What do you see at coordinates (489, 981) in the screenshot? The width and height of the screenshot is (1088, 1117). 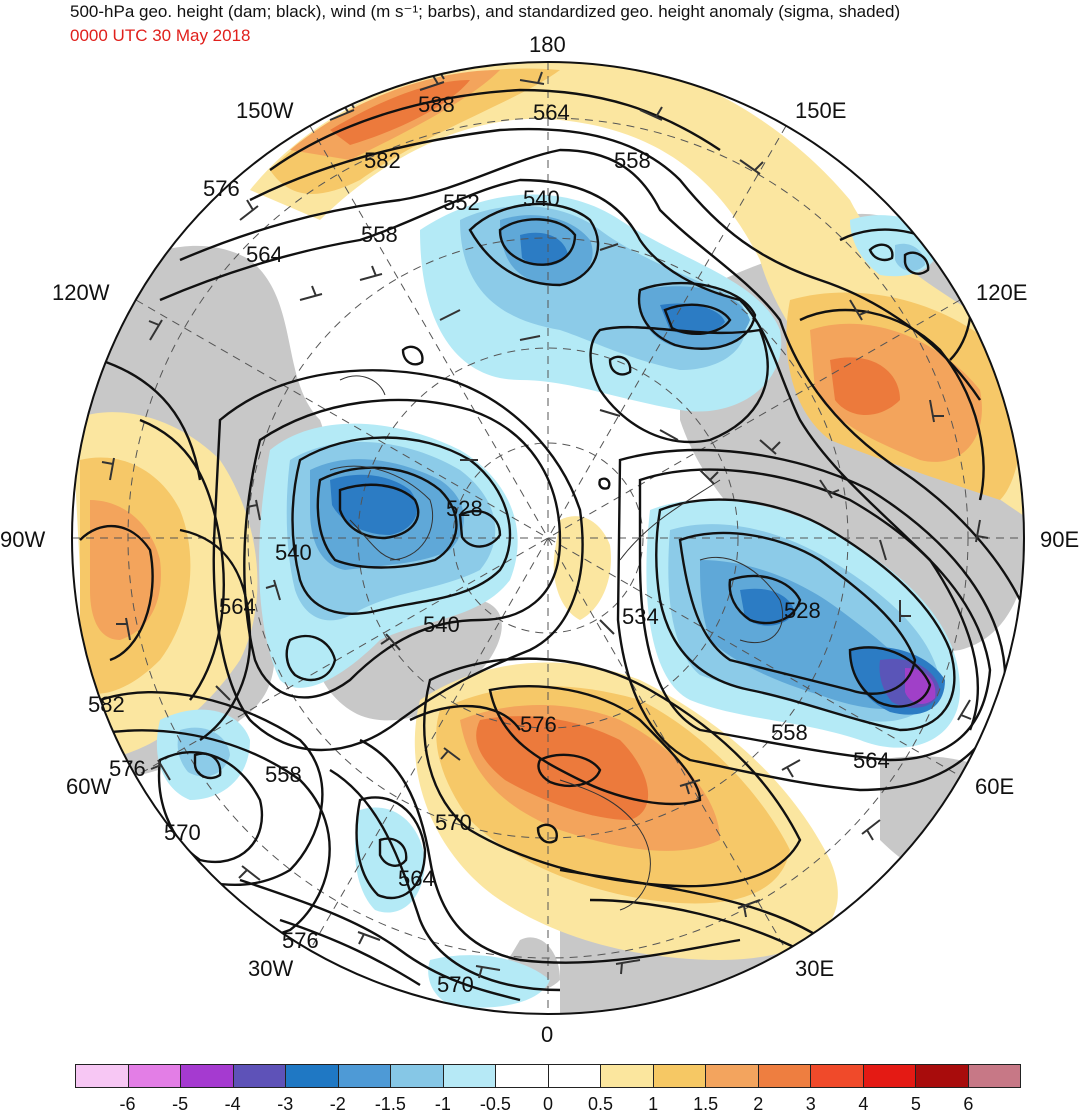 I see `negative-anomaly-south` at bounding box center [489, 981].